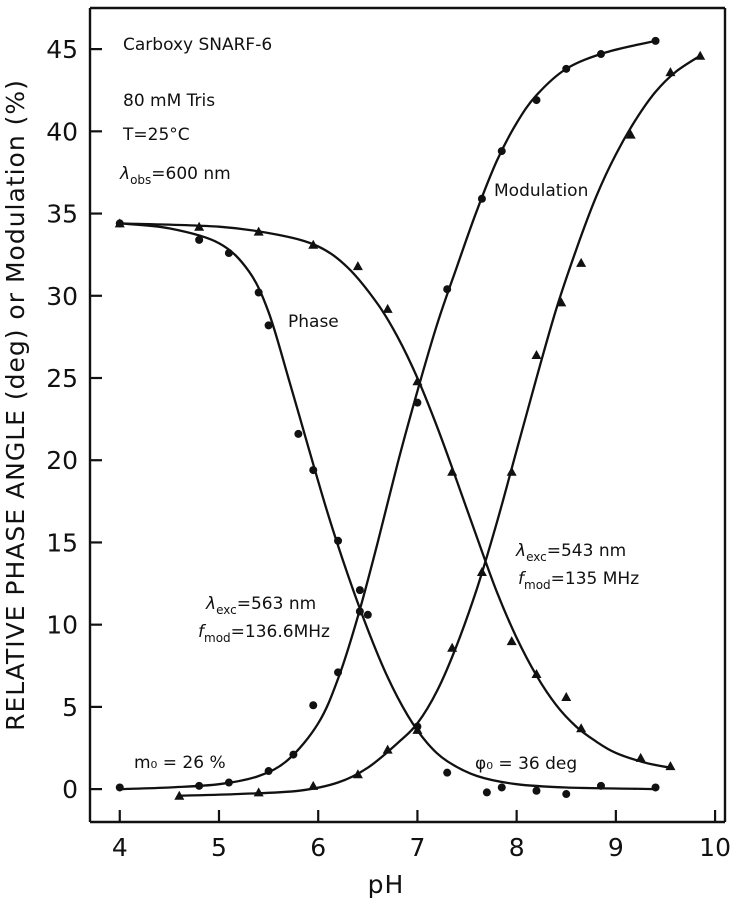  I want to click on exc-543-value: =543 nm, so click(586, 551).